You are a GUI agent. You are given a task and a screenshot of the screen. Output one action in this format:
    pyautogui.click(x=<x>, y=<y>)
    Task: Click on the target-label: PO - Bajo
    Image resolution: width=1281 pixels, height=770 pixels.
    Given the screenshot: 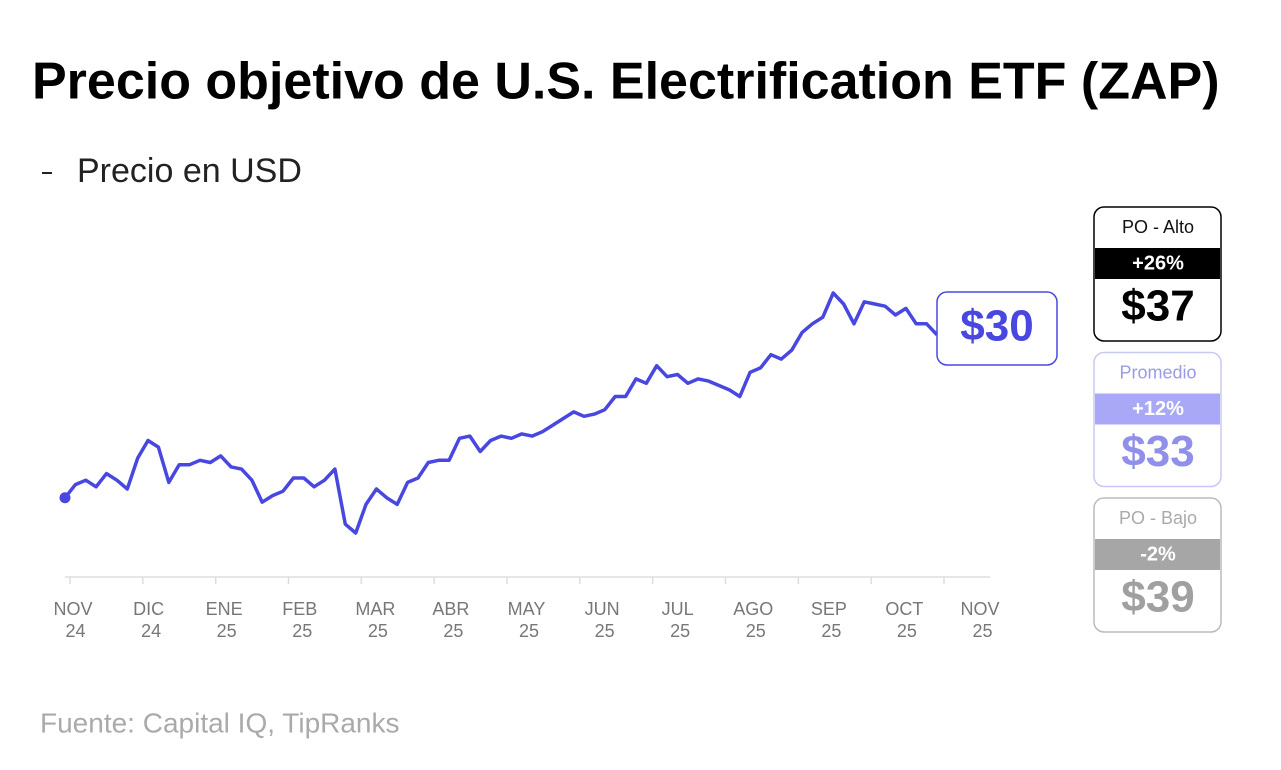 What is the action you would take?
    pyautogui.click(x=1158, y=518)
    